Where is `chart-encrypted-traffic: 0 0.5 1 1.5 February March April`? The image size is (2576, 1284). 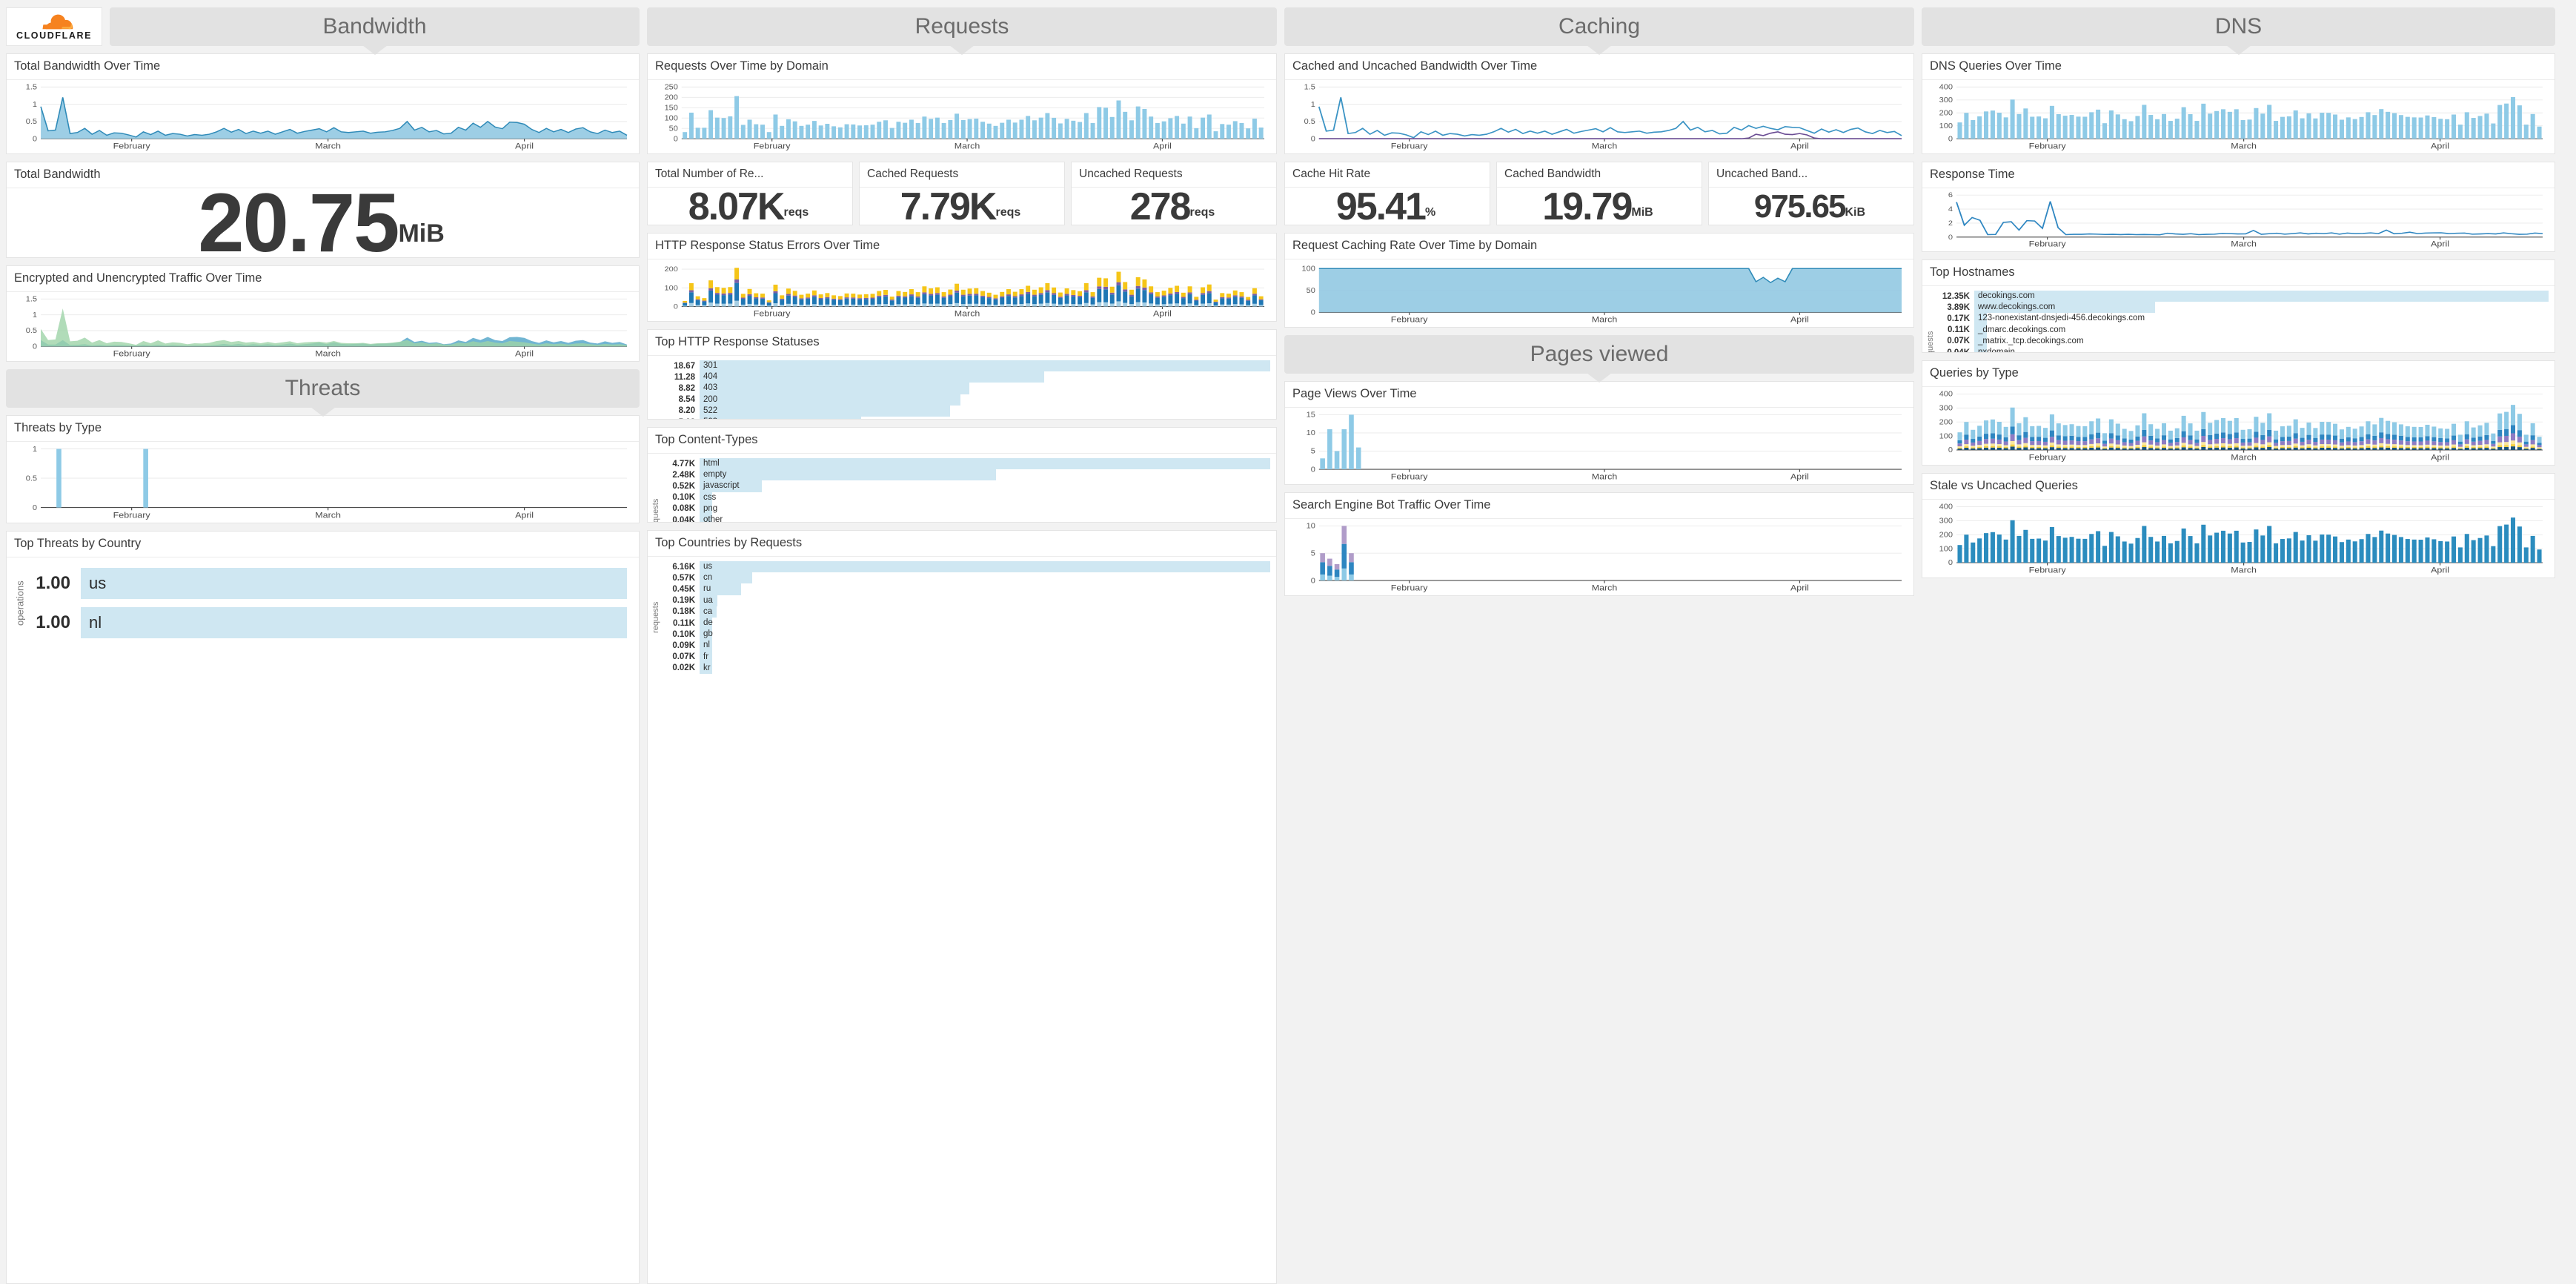 chart-encrypted-traffic: 0 0.5 1 1.5 February March April is located at coordinates (323, 326).